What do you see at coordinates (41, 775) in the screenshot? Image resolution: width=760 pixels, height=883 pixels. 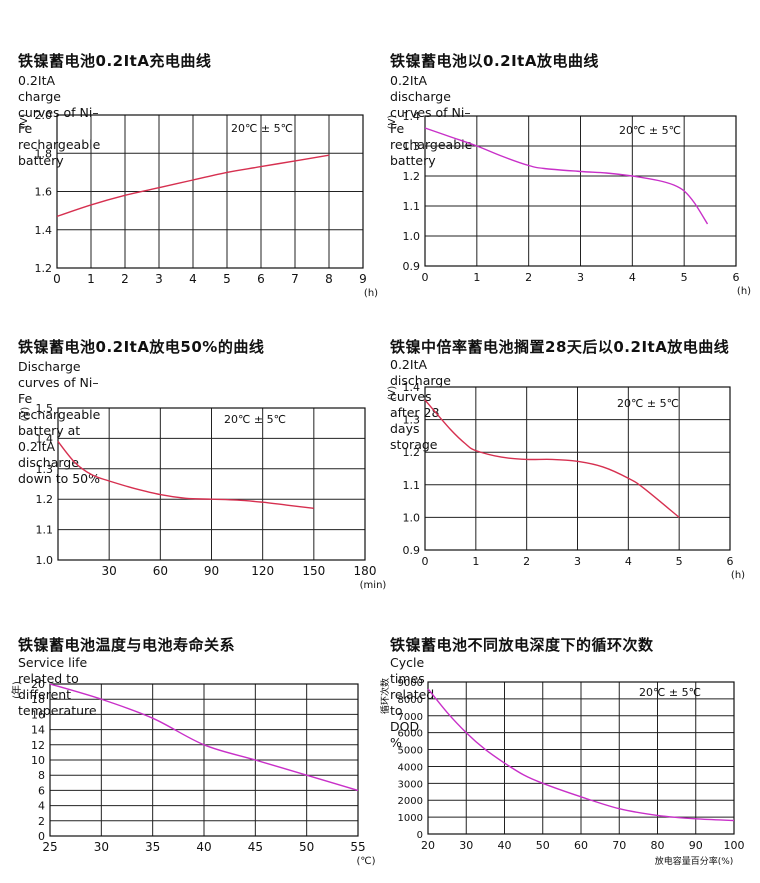 I see `y-tick-label: 8` at bounding box center [41, 775].